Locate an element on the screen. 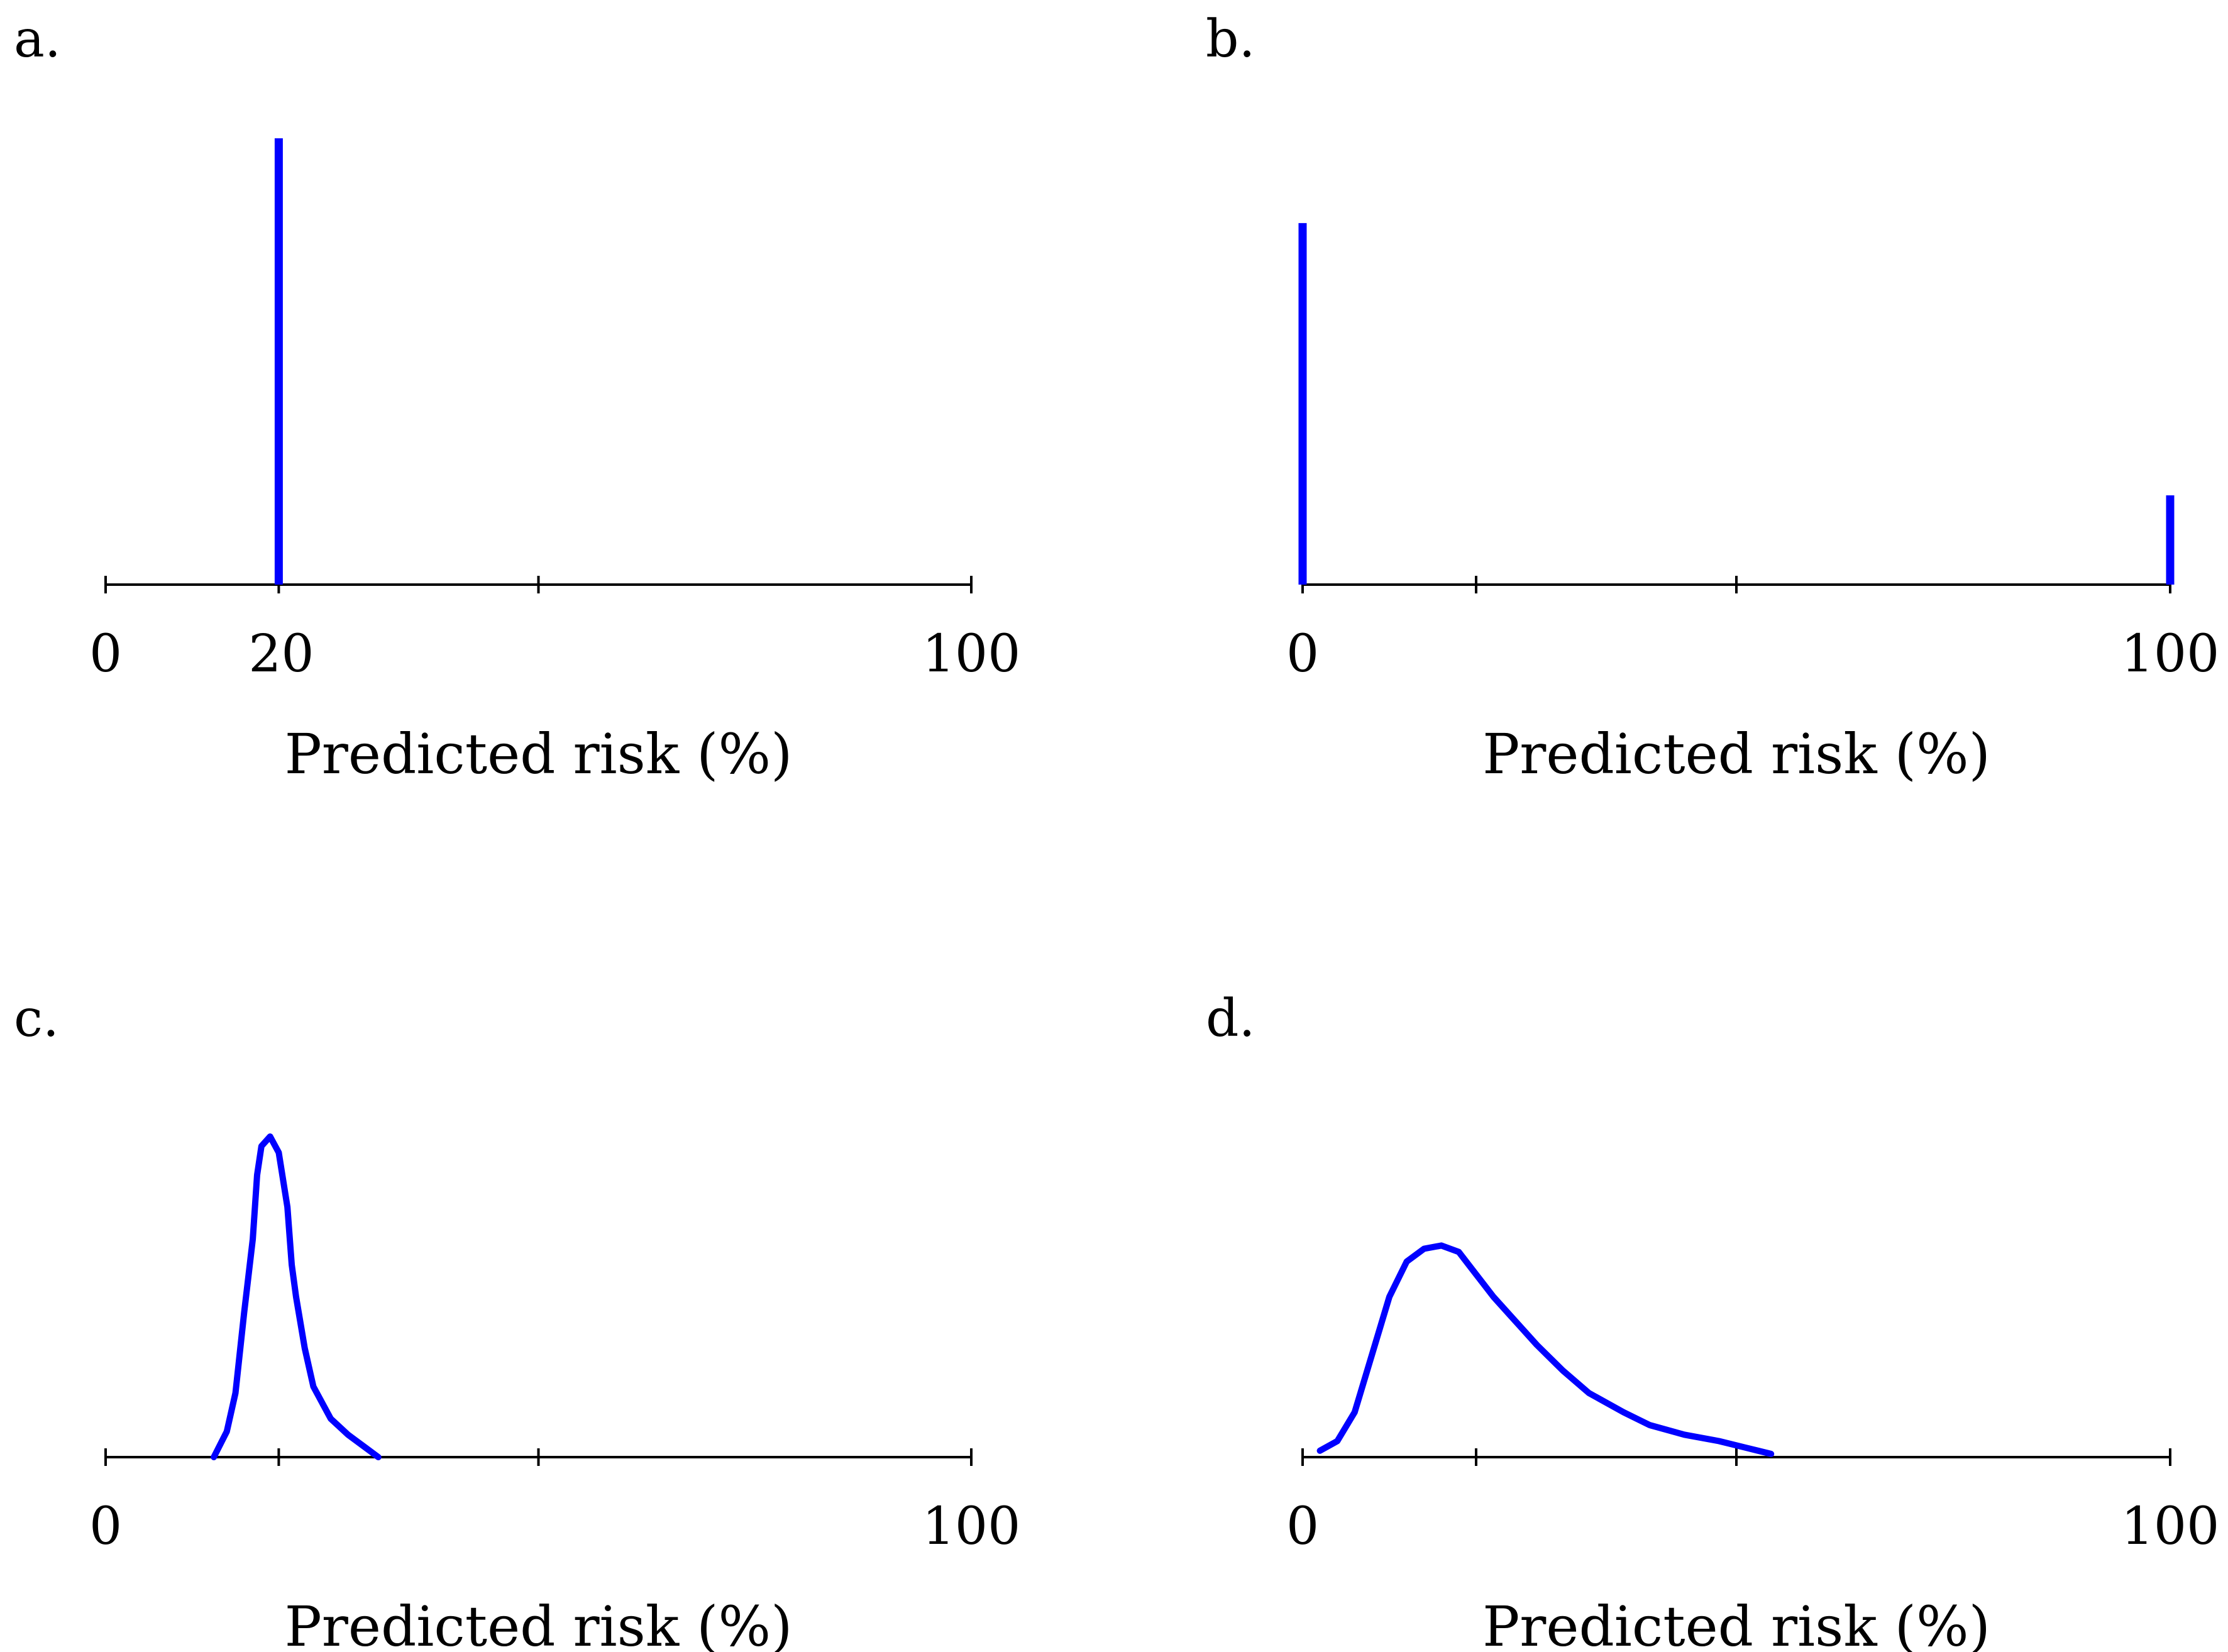  x-tick-label: 20 is located at coordinates (281, 654).